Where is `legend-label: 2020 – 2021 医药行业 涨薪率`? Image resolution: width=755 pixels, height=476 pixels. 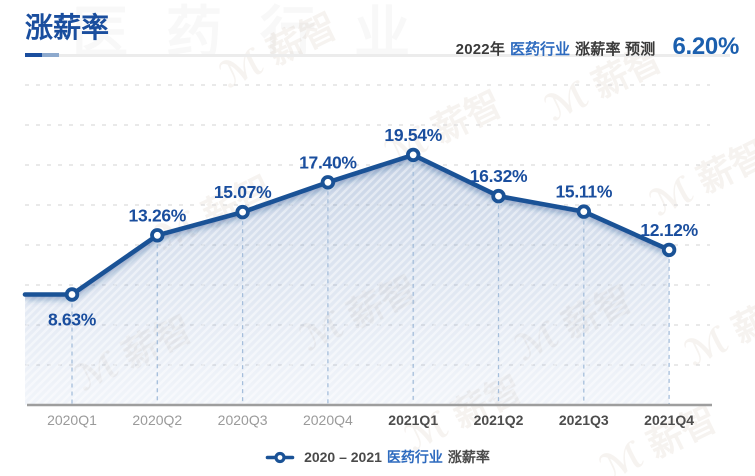 legend-label: 2020 – 2021 医药行业 涨薪率 is located at coordinates (397, 457).